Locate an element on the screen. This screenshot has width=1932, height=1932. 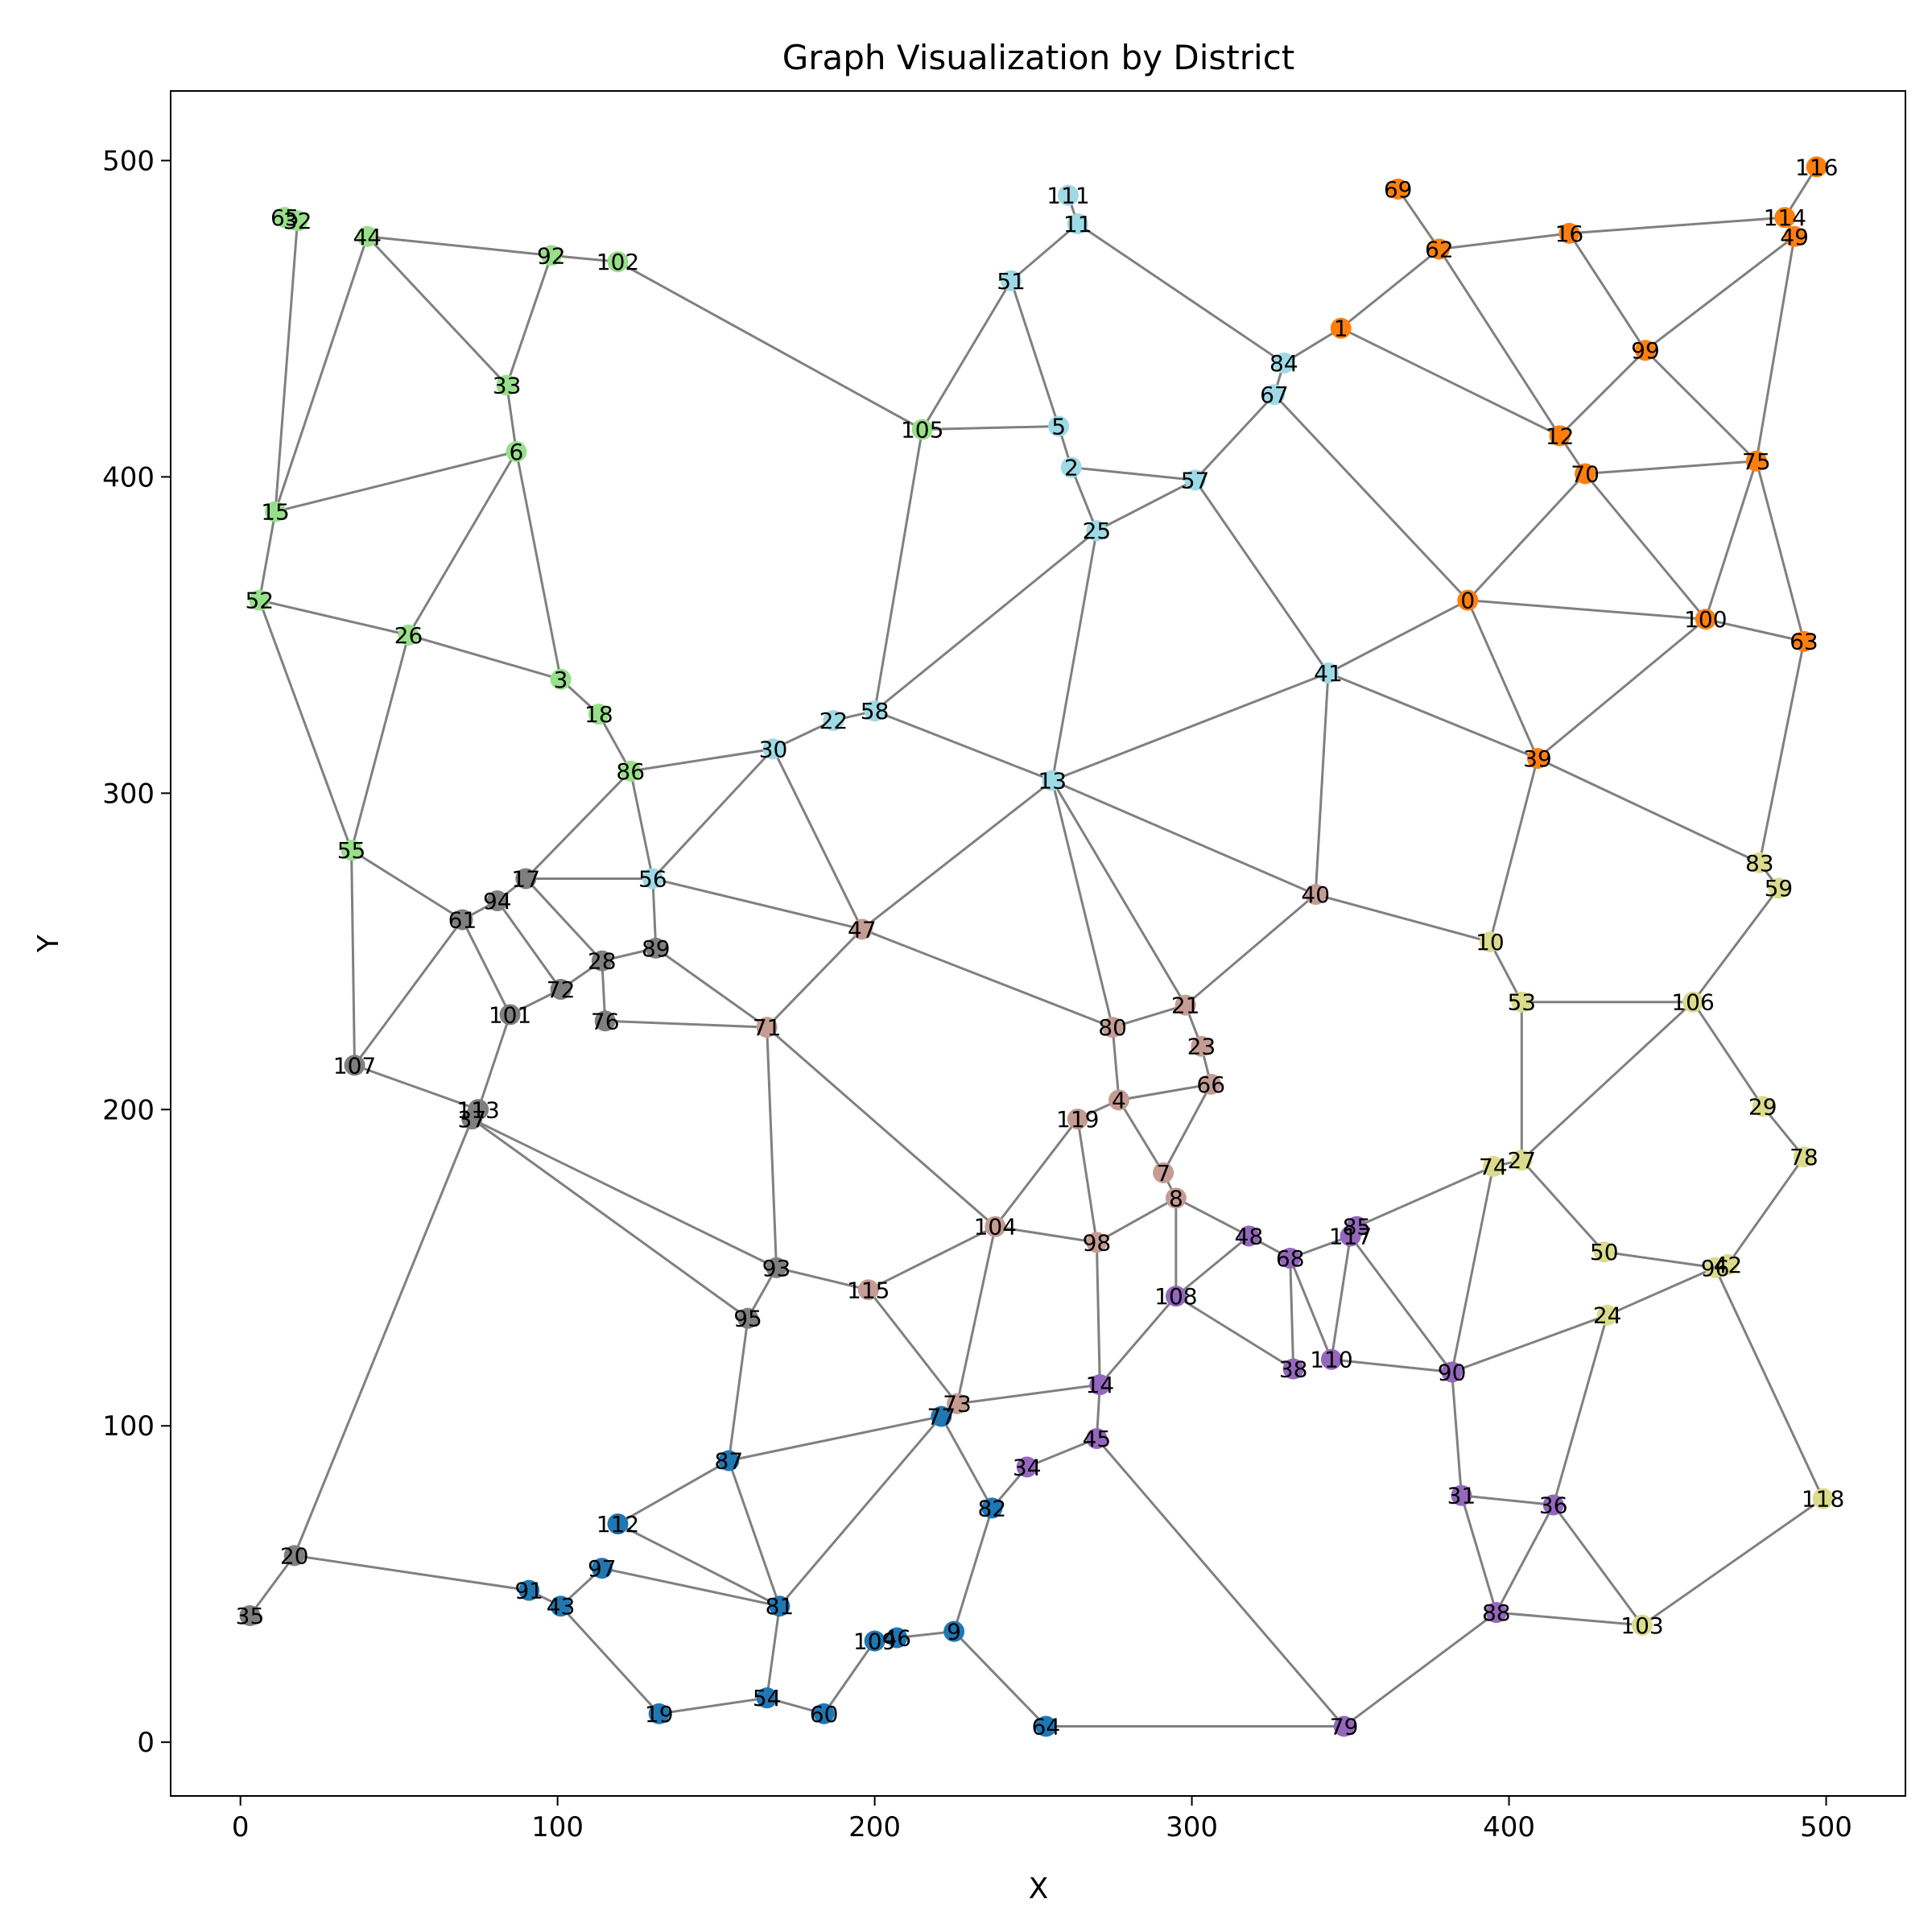
node-label: 87 is located at coordinates (729, 1460).